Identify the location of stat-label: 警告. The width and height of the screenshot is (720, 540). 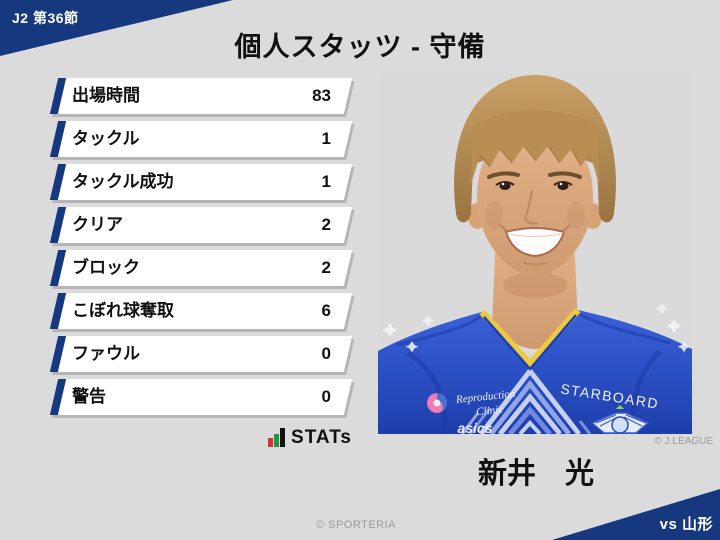
(89, 396).